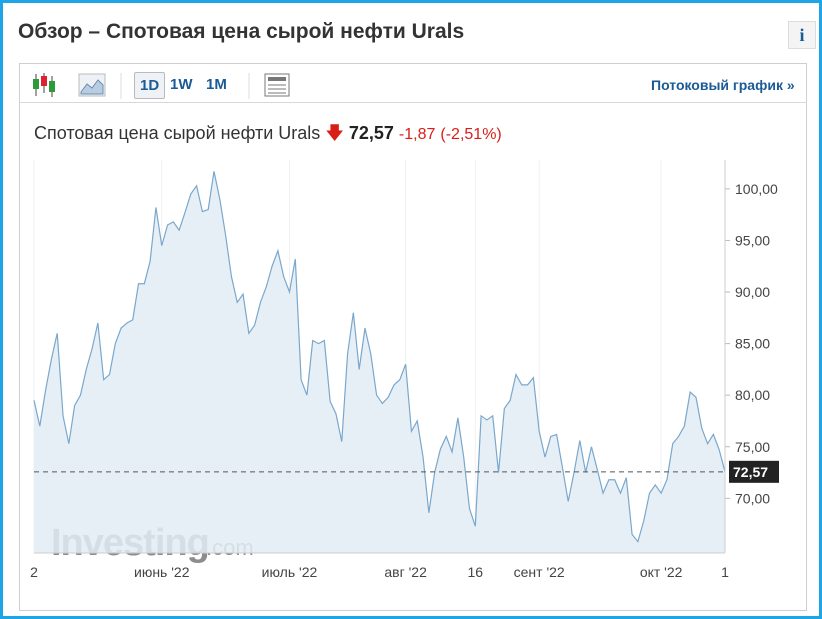 The image size is (822, 619). What do you see at coordinates (241, 31) in the screenshot?
I see `header-title: Обзор – Спотовая цена сырой нефти Urals` at bounding box center [241, 31].